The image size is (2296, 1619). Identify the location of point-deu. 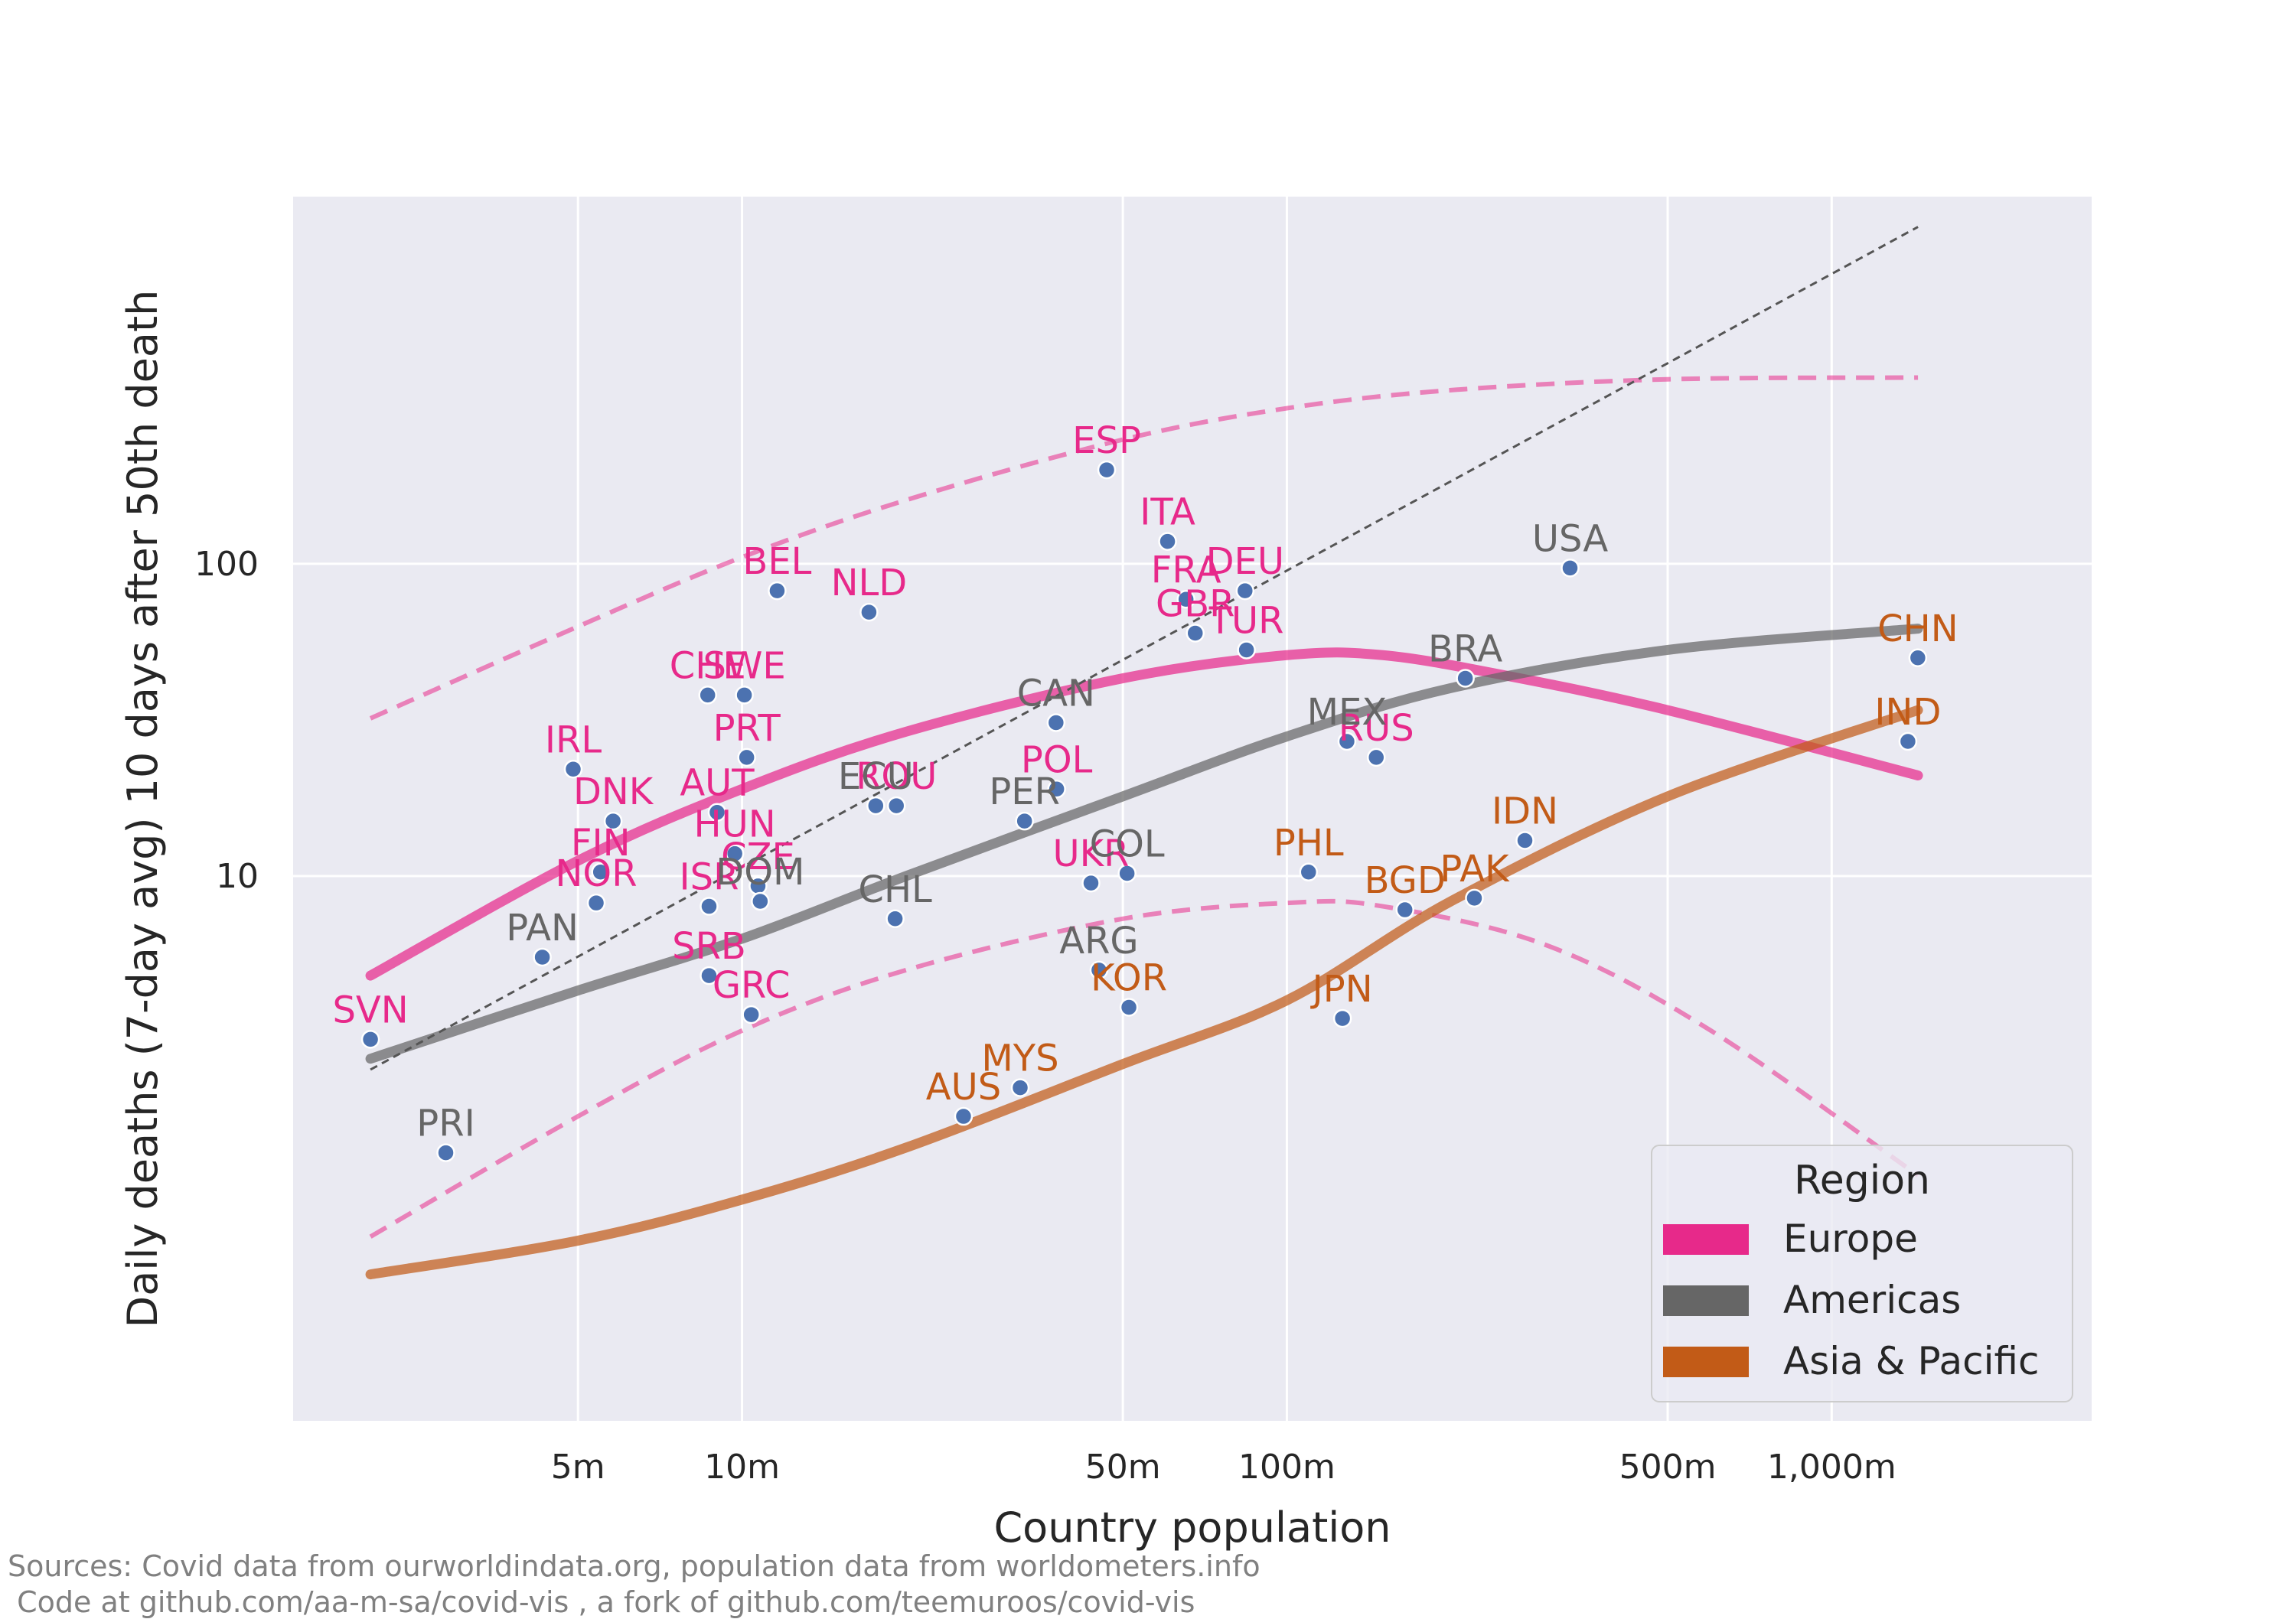
(1245, 591).